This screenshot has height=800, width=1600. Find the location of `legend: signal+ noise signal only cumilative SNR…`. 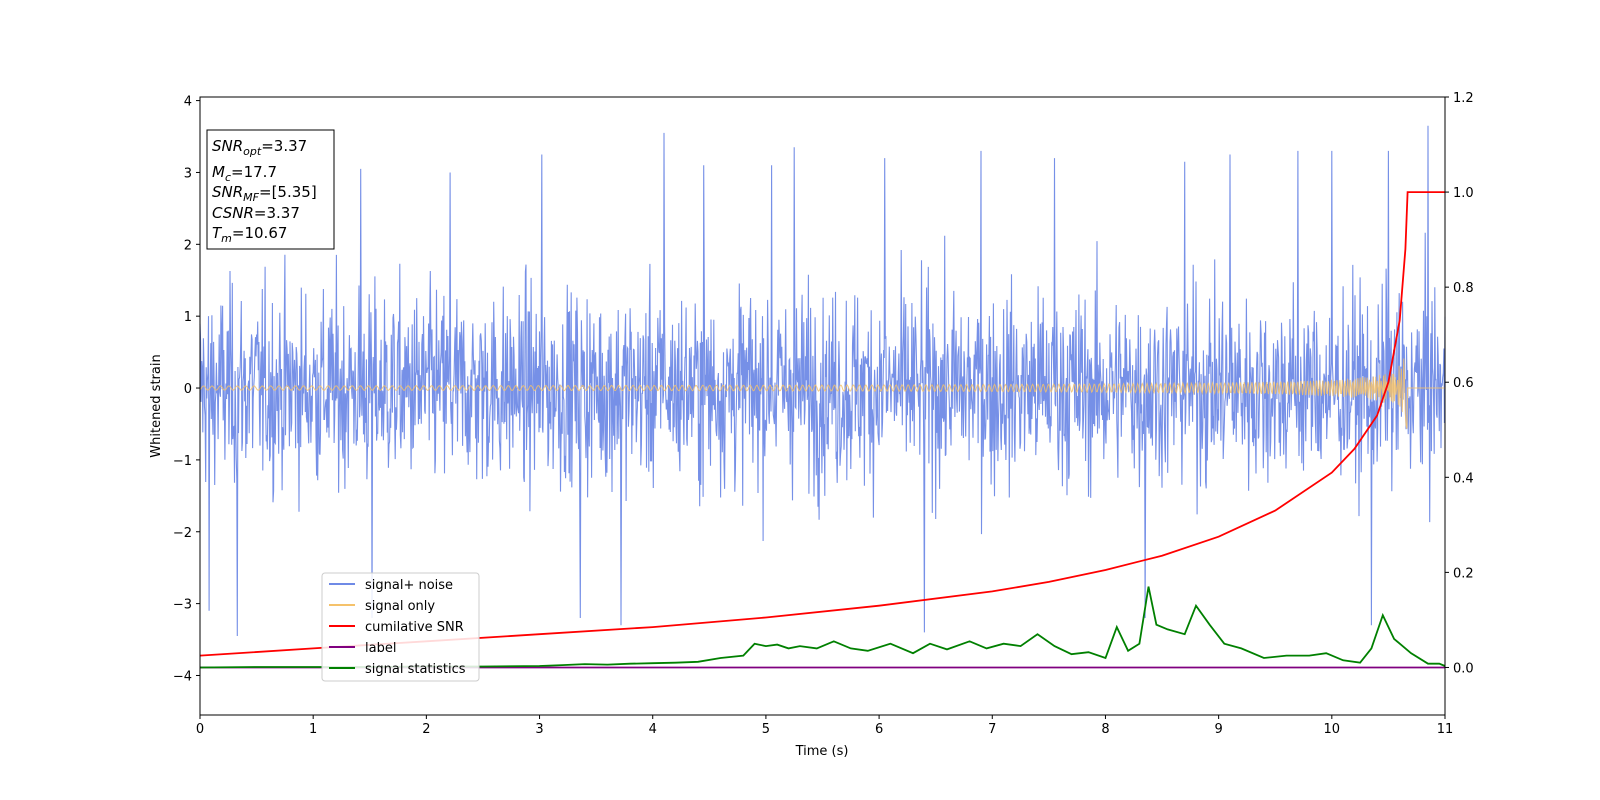

legend: signal+ noise signal only cumilative SNR… is located at coordinates (400, 627).